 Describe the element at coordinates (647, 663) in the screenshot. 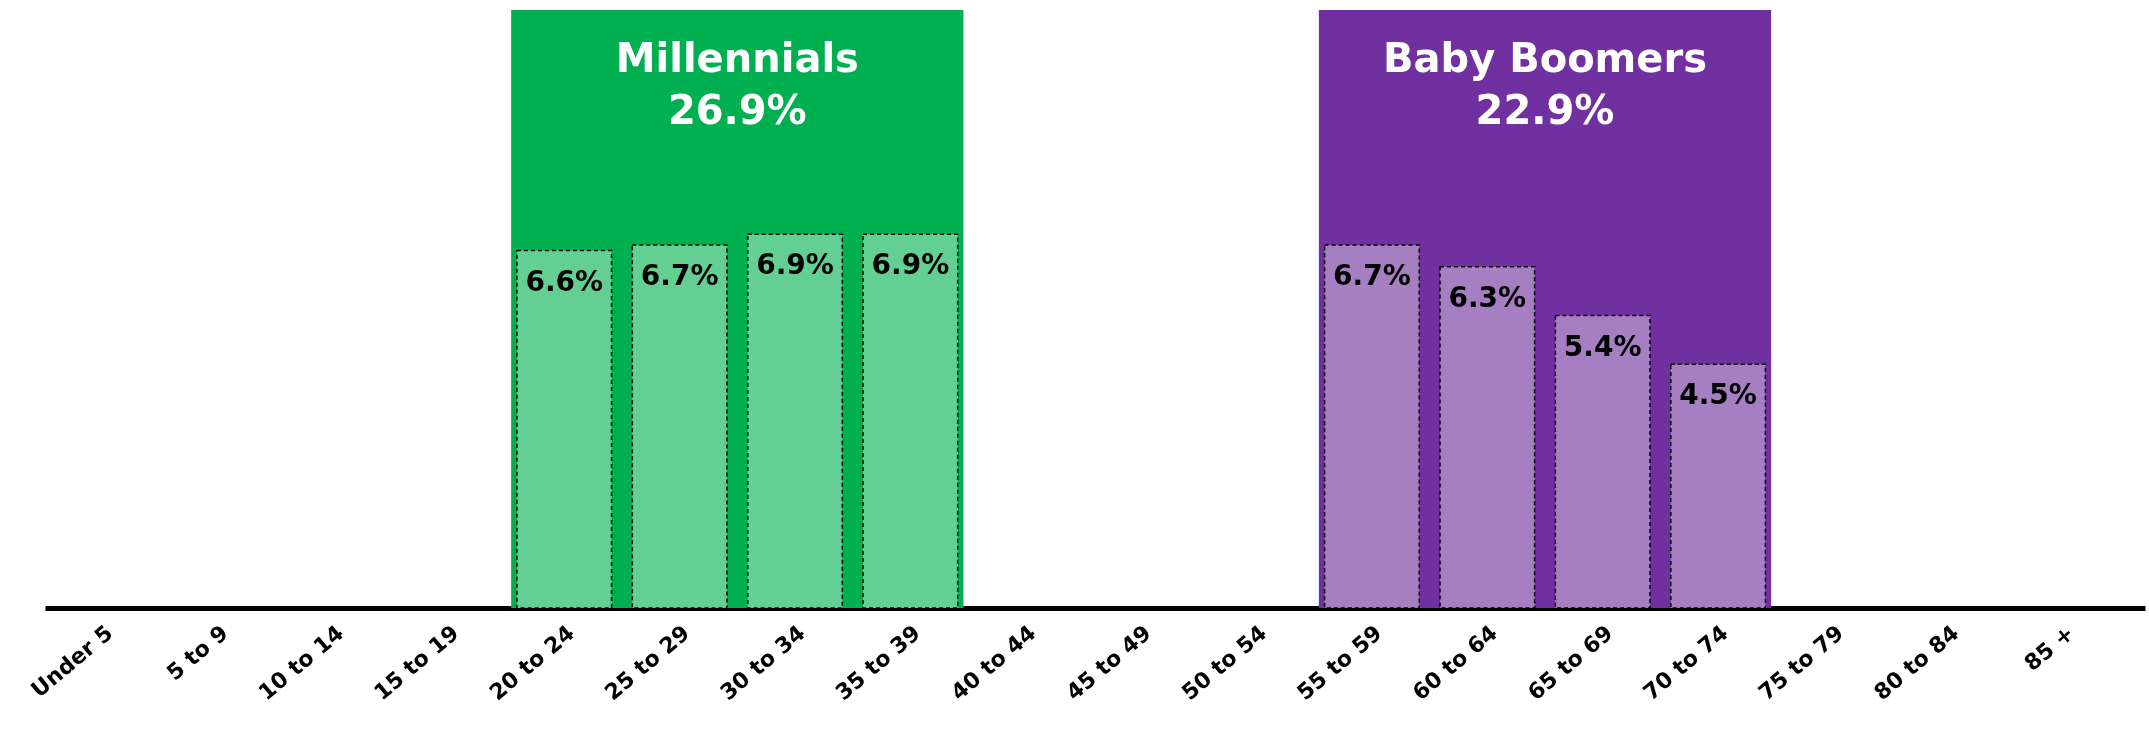

I see `x-tick-label: 25 to 29` at that location.